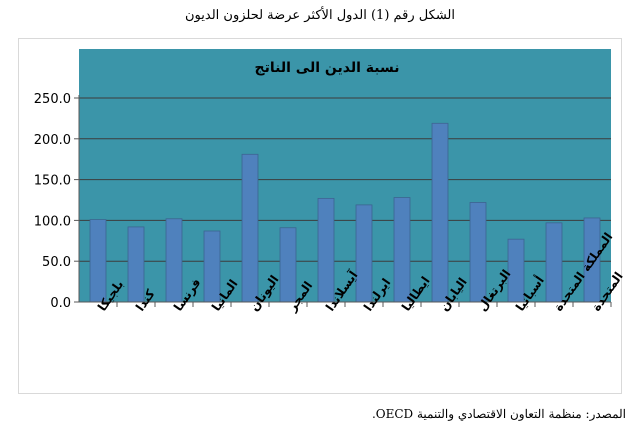  I want to click on y-tick-label: 100.0, so click(52, 221).